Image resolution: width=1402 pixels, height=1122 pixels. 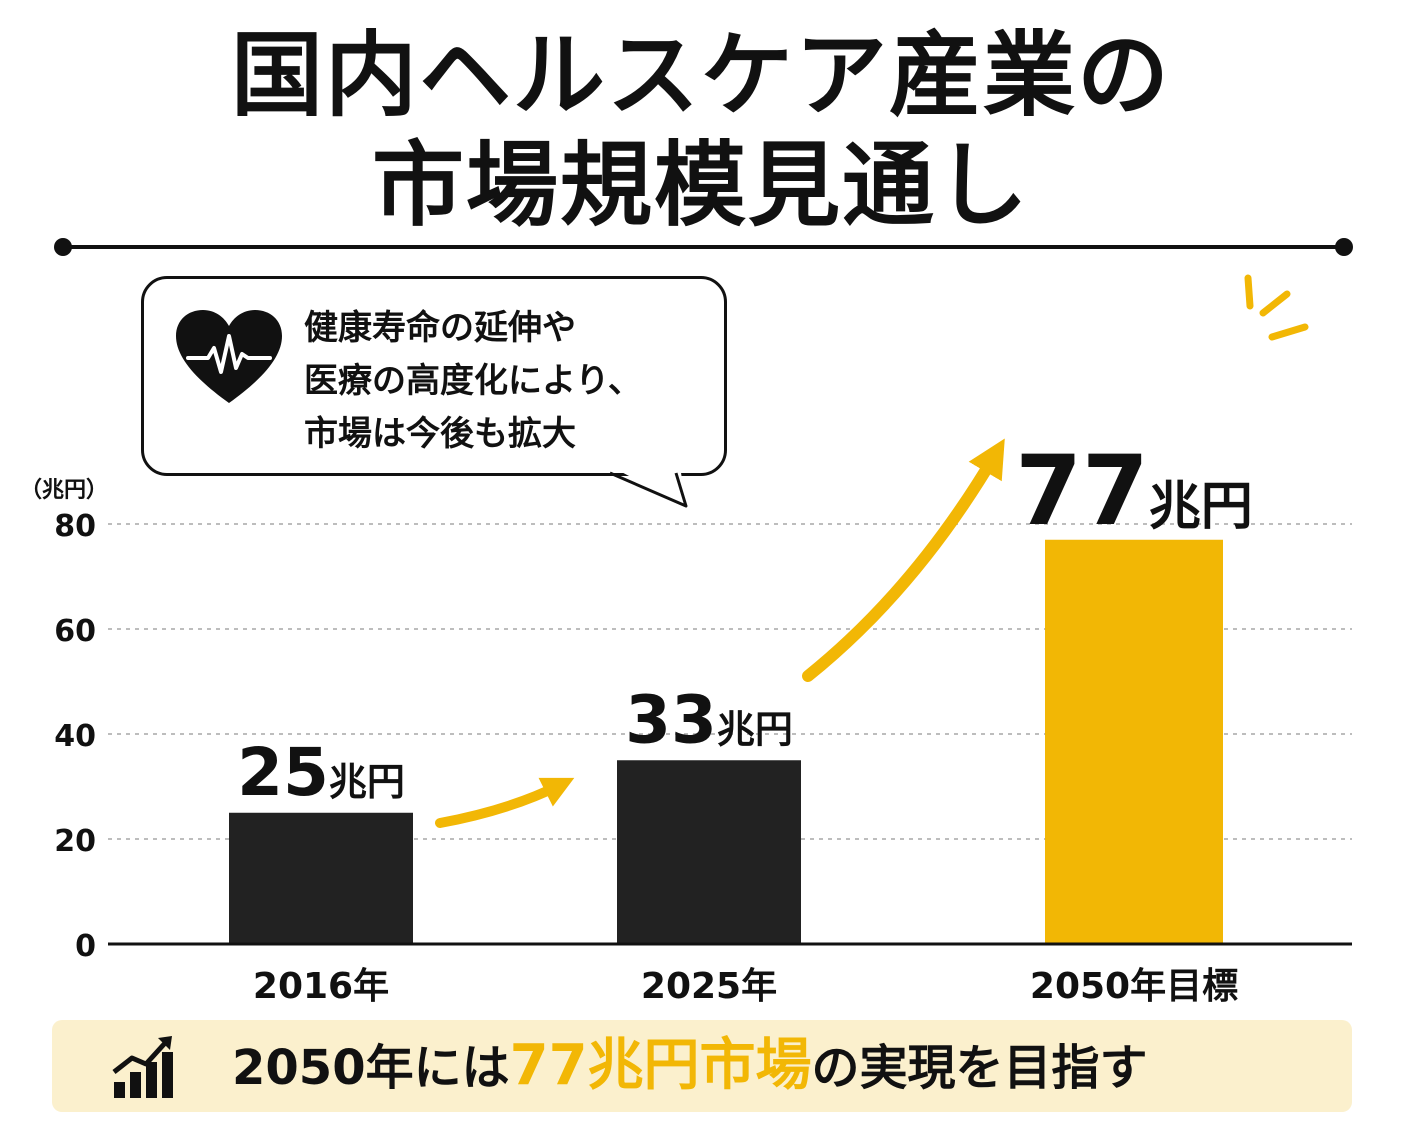 What do you see at coordinates (64, 490) in the screenshot?
I see `y-axis-unit-label: （兆円）` at bounding box center [64, 490].